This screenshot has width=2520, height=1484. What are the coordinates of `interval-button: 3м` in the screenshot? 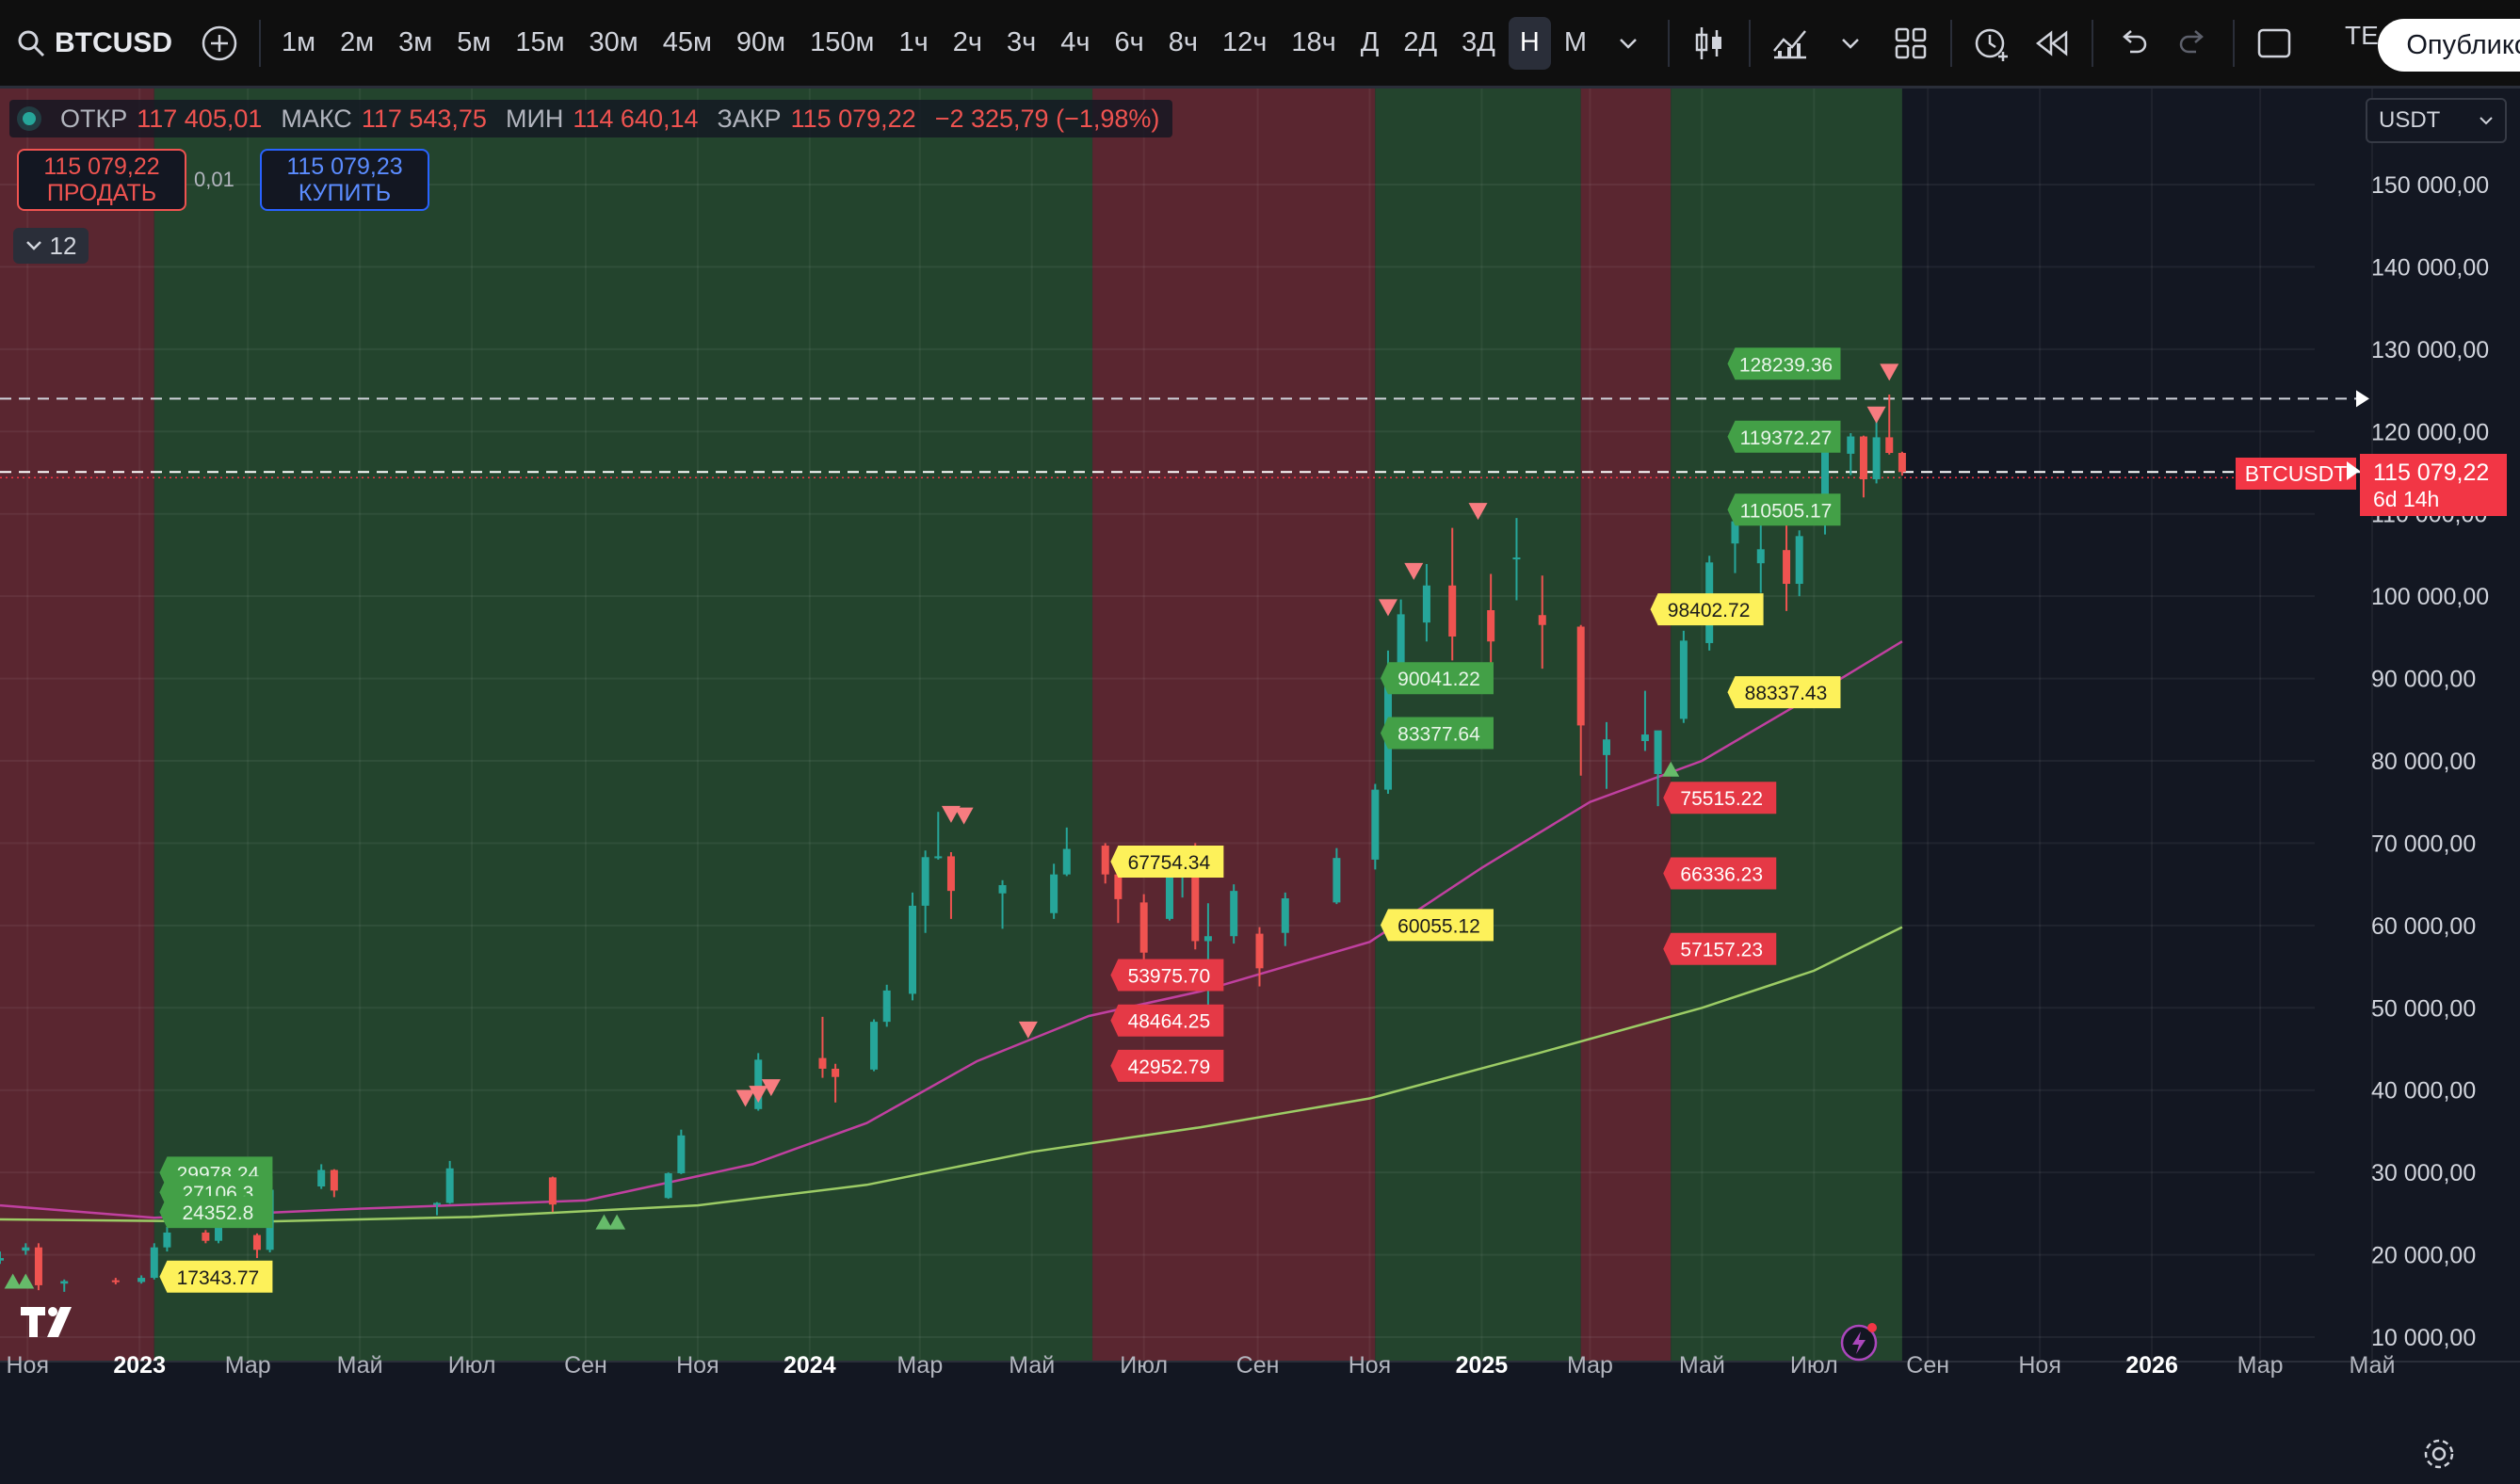 It's located at (416, 42).